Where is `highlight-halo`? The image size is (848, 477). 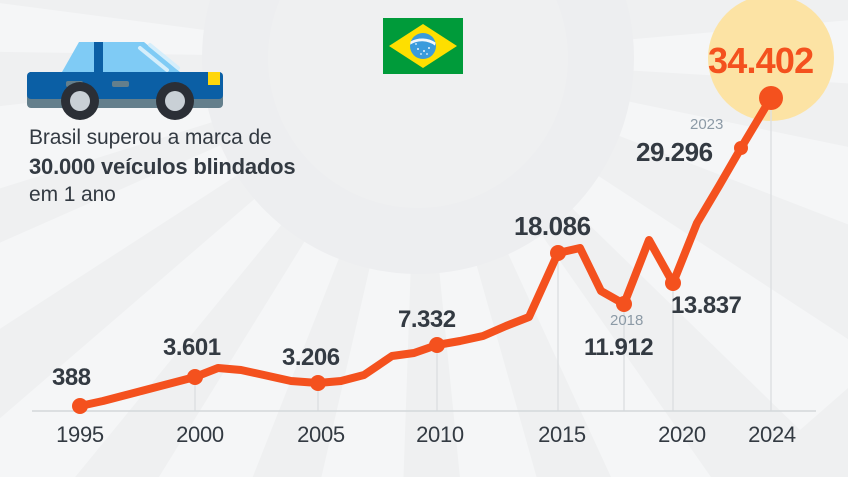 highlight-halo is located at coordinates (771, 60).